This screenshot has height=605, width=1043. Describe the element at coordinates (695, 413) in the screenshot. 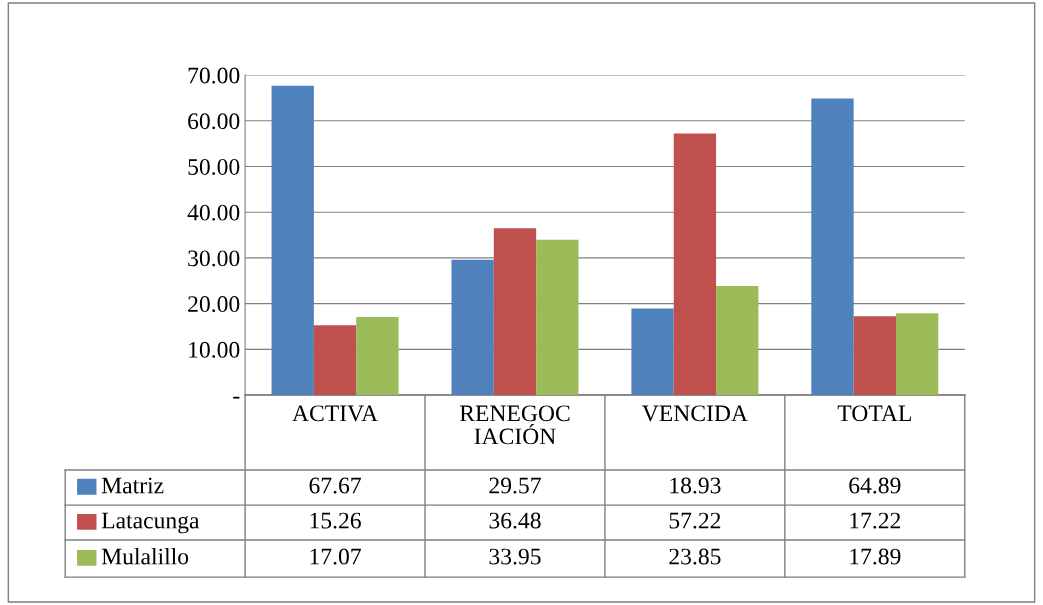

I see `x-tick-label: VENCIDA` at that location.